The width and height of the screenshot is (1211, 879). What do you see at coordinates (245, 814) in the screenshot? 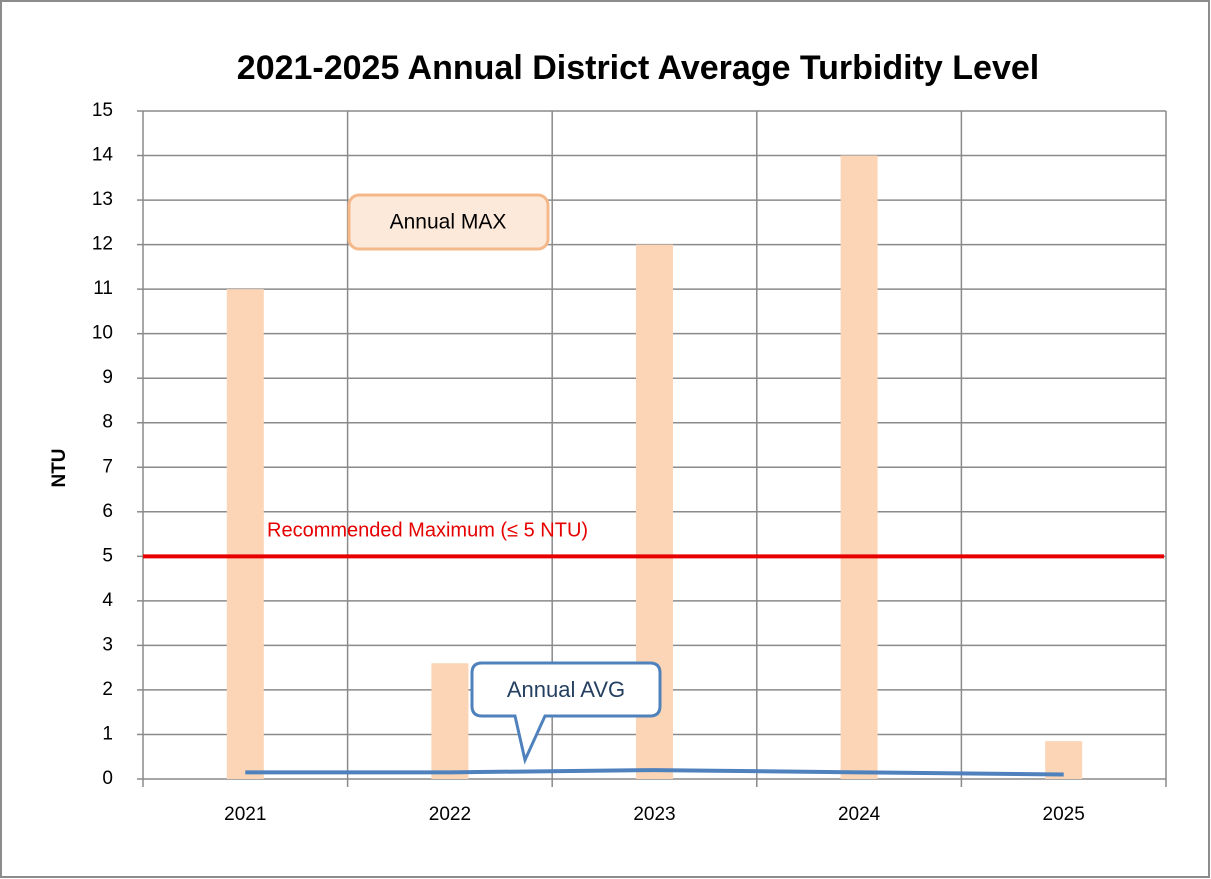
I see `x-tick-label: 2021` at bounding box center [245, 814].